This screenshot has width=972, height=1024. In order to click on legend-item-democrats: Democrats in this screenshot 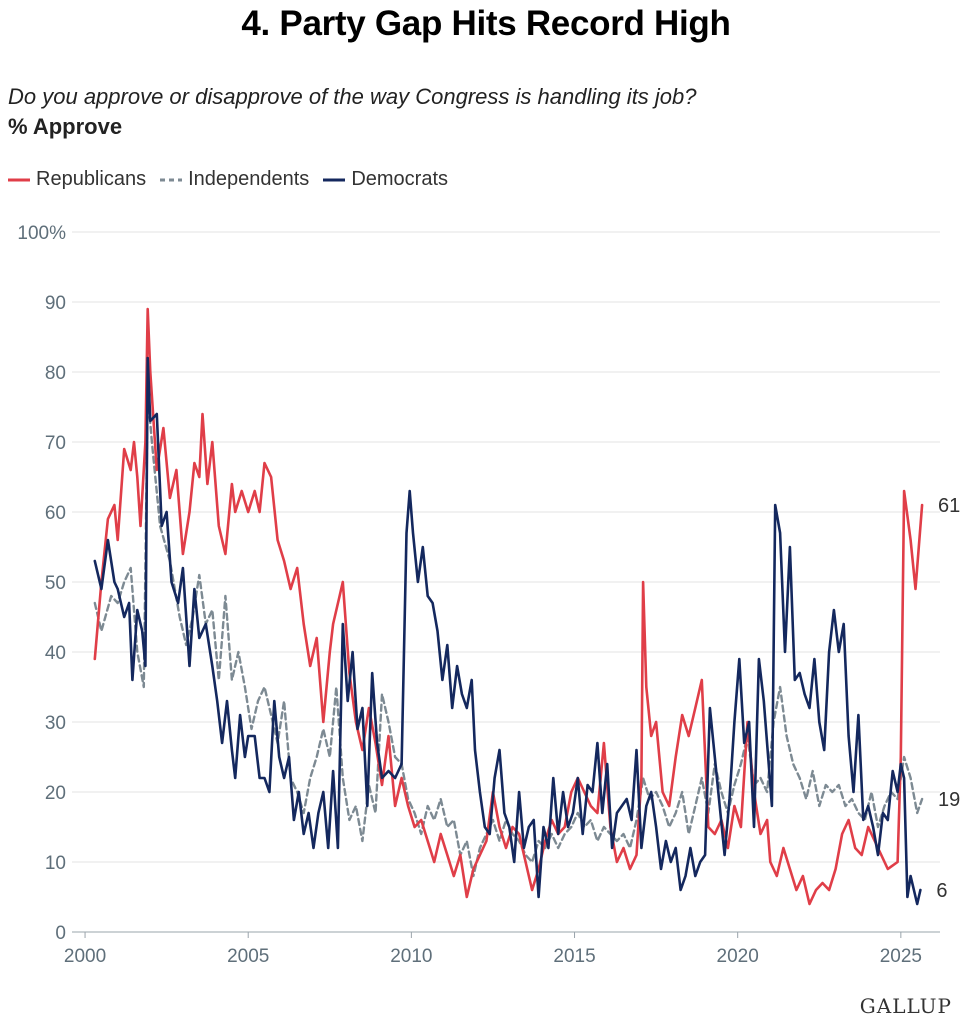, I will do `click(385, 179)`.